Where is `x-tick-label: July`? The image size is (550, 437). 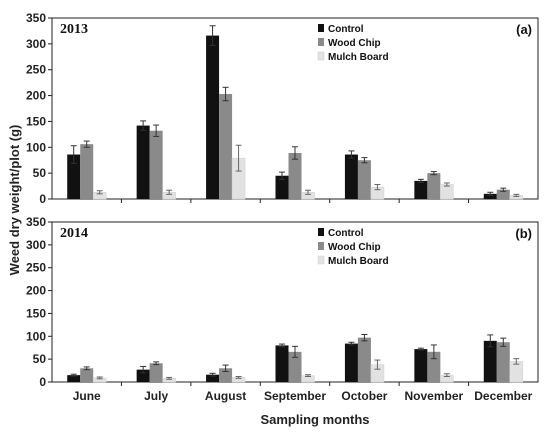 x-tick-label: July is located at coordinates (156, 396).